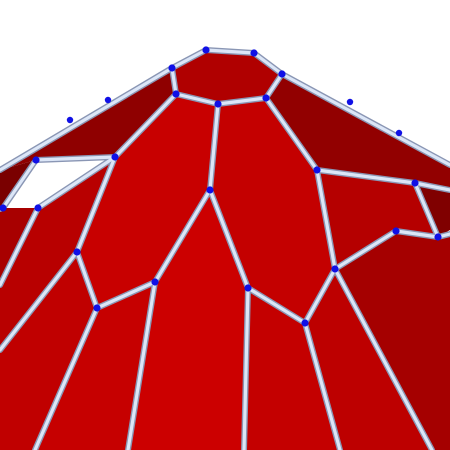 This screenshot has width=450, height=450. Describe the element at coordinates (292, 369) in the screenshot. I see `face-bottom-center-right` at that location.